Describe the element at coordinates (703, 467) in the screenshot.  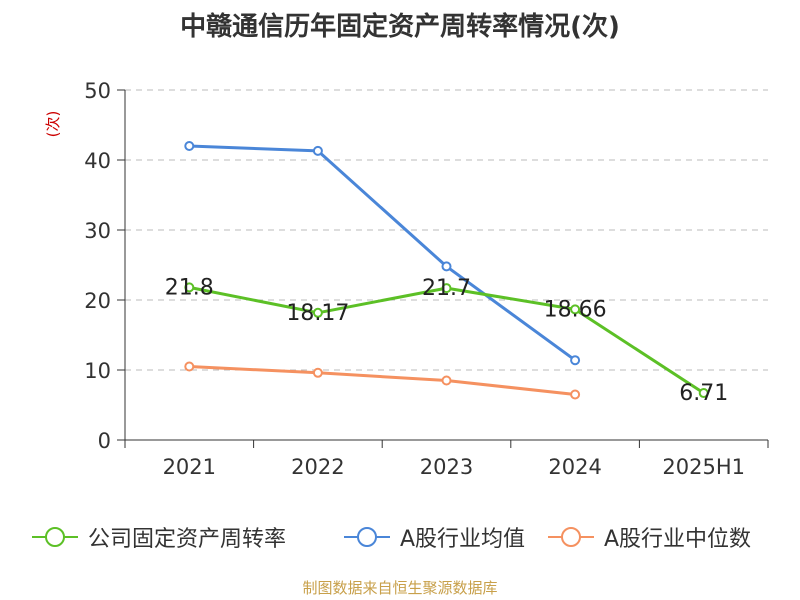
I see `x-tick-label: 2025H1` at that location.